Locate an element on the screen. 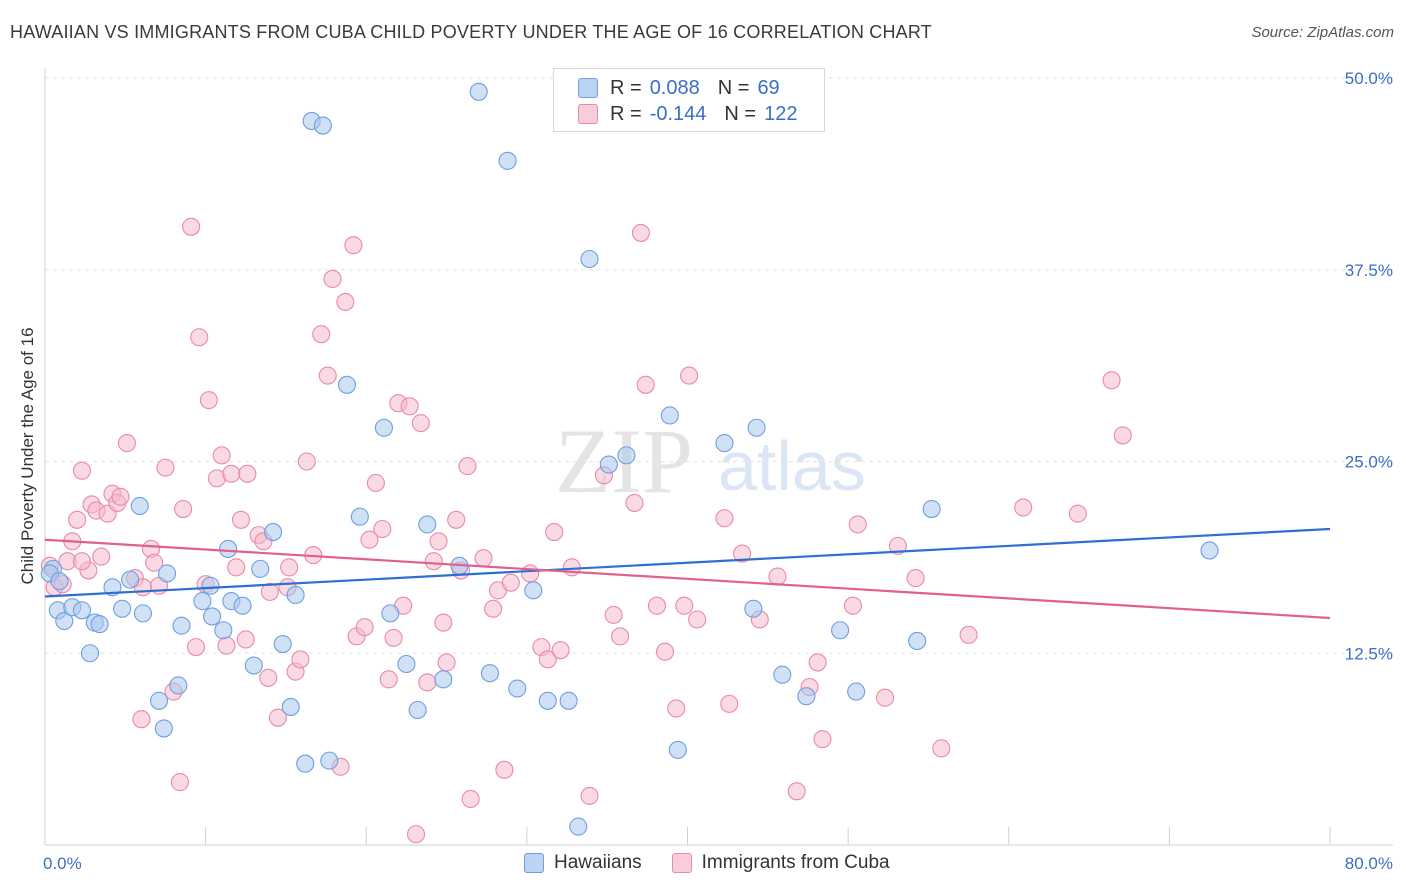  legend-swatch-pink is located at coordinates (588, 114).